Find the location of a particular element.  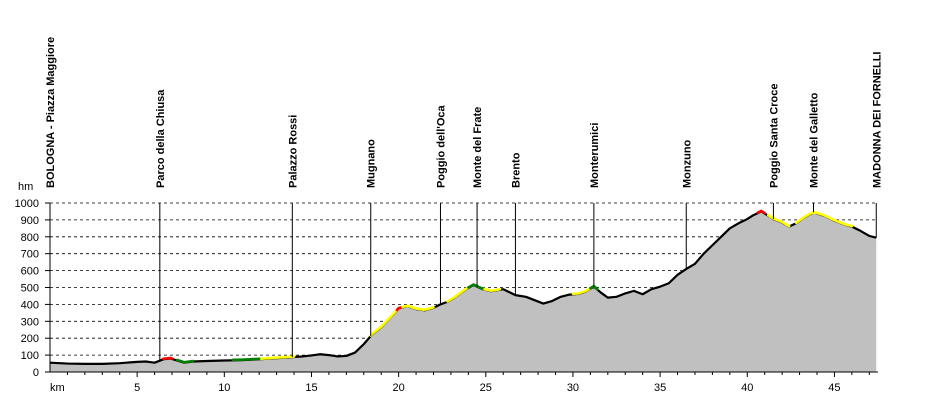

location-label: Poggio Santa Croce is located at coordinates (774, 135).